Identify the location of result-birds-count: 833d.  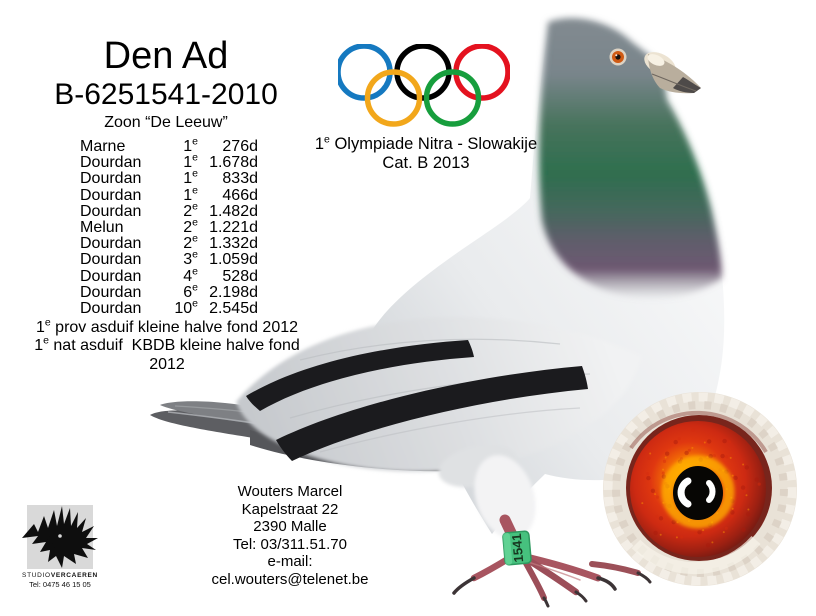
(240, 179).